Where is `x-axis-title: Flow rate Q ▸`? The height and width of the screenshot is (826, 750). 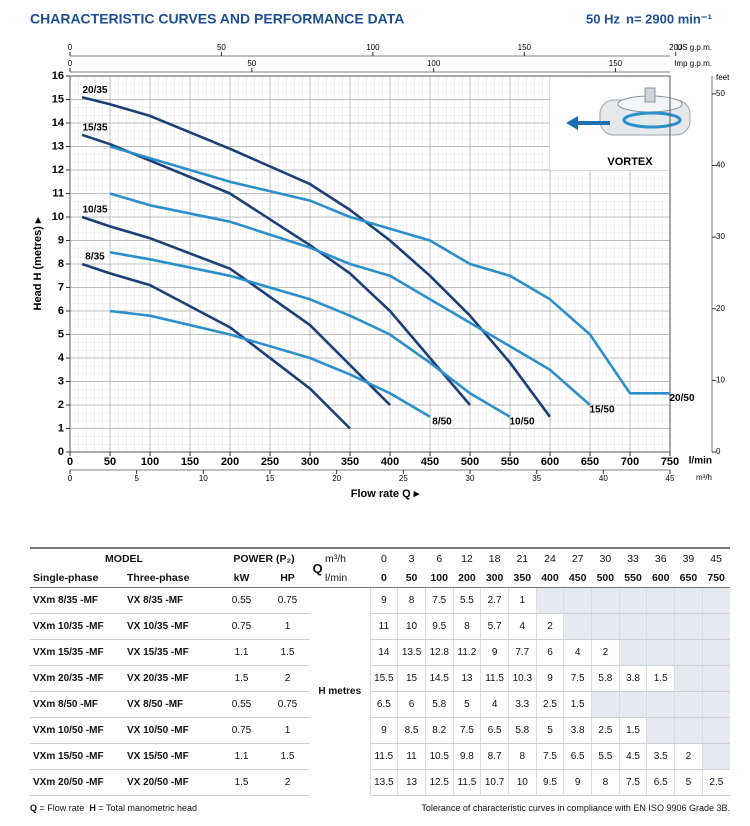 x-axis-title: Flow rate Q ▸ is located at coordinates (385, 494).